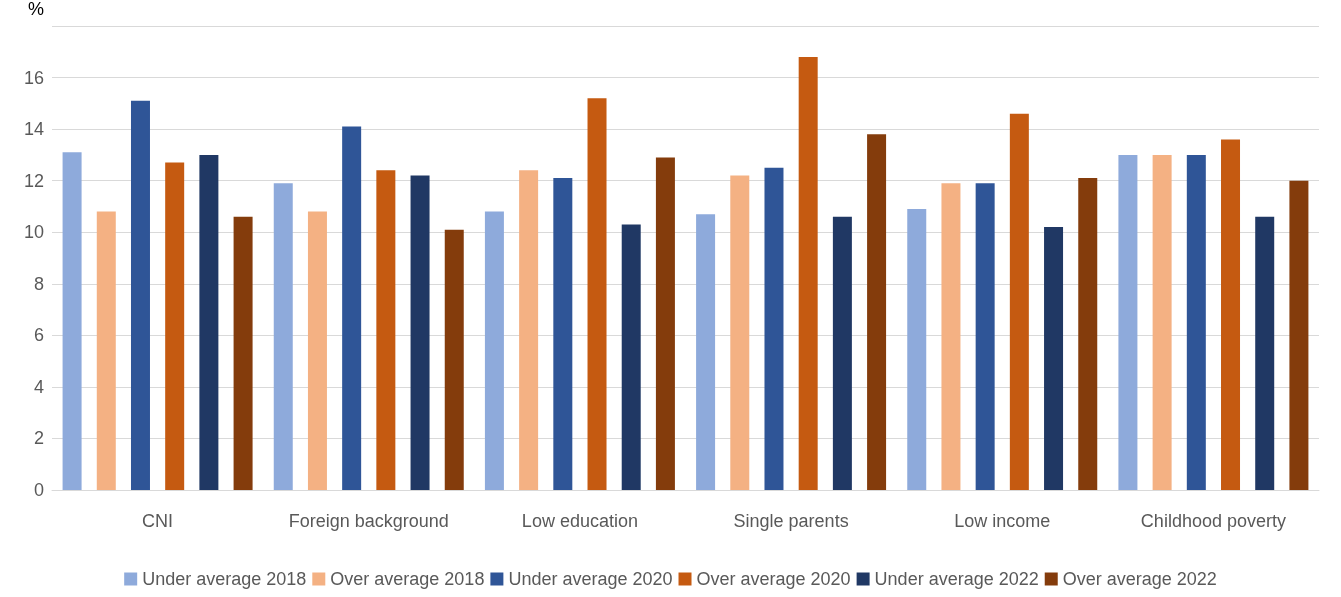 The height and width of the screenshot is (597, 1341). Describe the element at coordinates (38, 438) in the screenshot. I see `y-tick-label: 2` at that location.